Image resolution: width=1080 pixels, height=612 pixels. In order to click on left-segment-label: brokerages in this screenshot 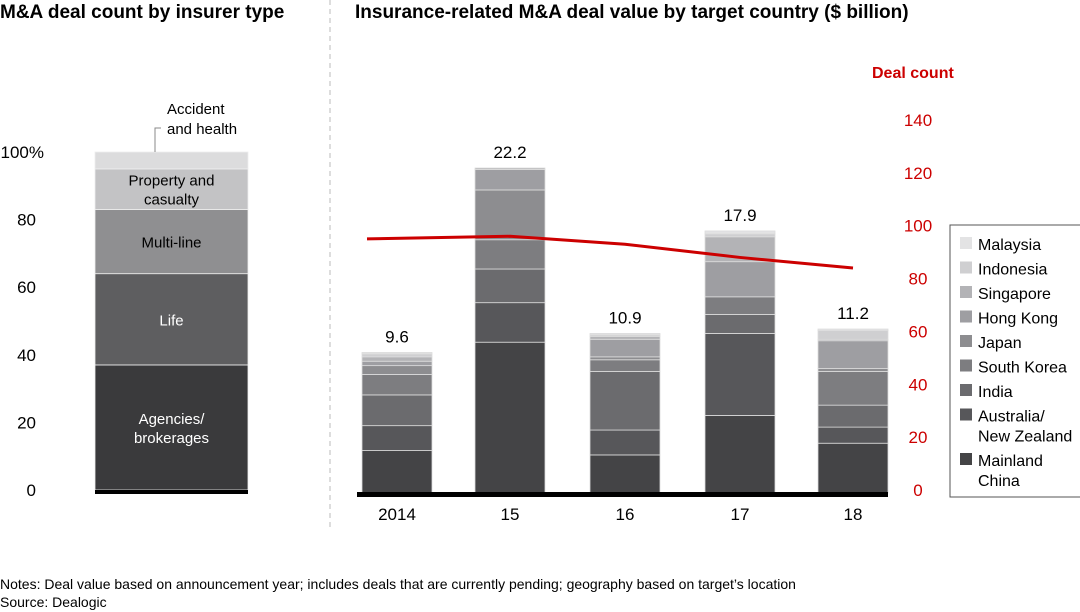, I will do `click(171, 438)`.